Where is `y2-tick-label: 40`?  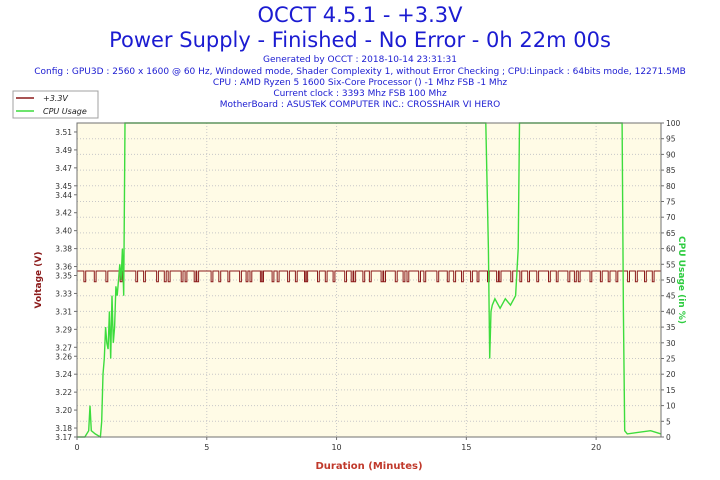 y2-tick-label: 40 is located at coordinates (671, 311).